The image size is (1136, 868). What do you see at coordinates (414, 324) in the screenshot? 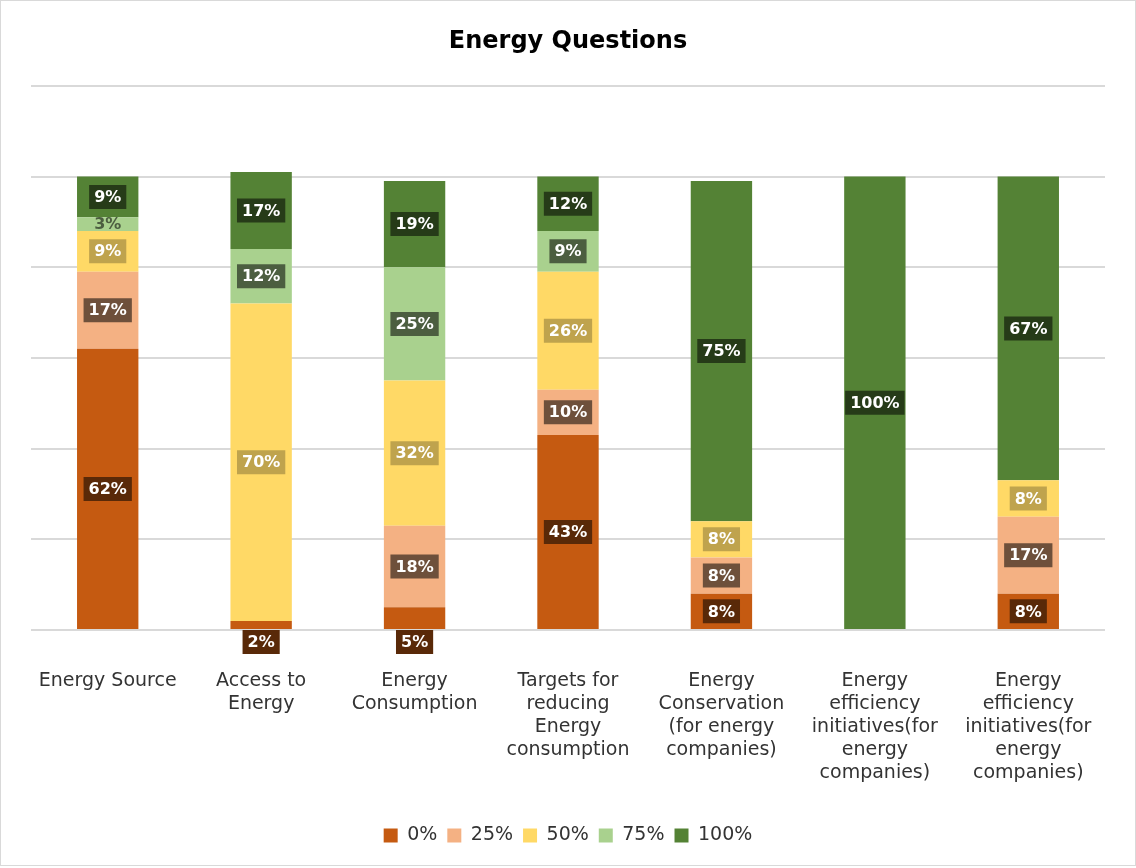
I see `data-label: 25%` at bounding box center [414, 324].